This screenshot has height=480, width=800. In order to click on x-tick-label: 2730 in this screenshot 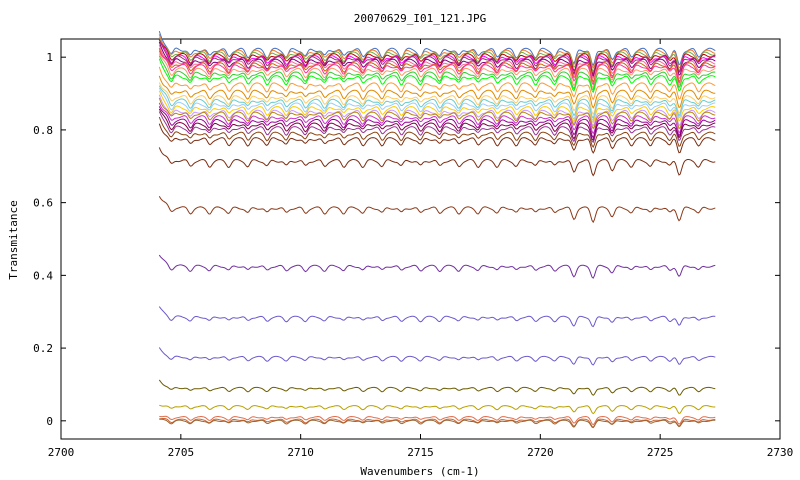, I will do `click(780, 452)`.